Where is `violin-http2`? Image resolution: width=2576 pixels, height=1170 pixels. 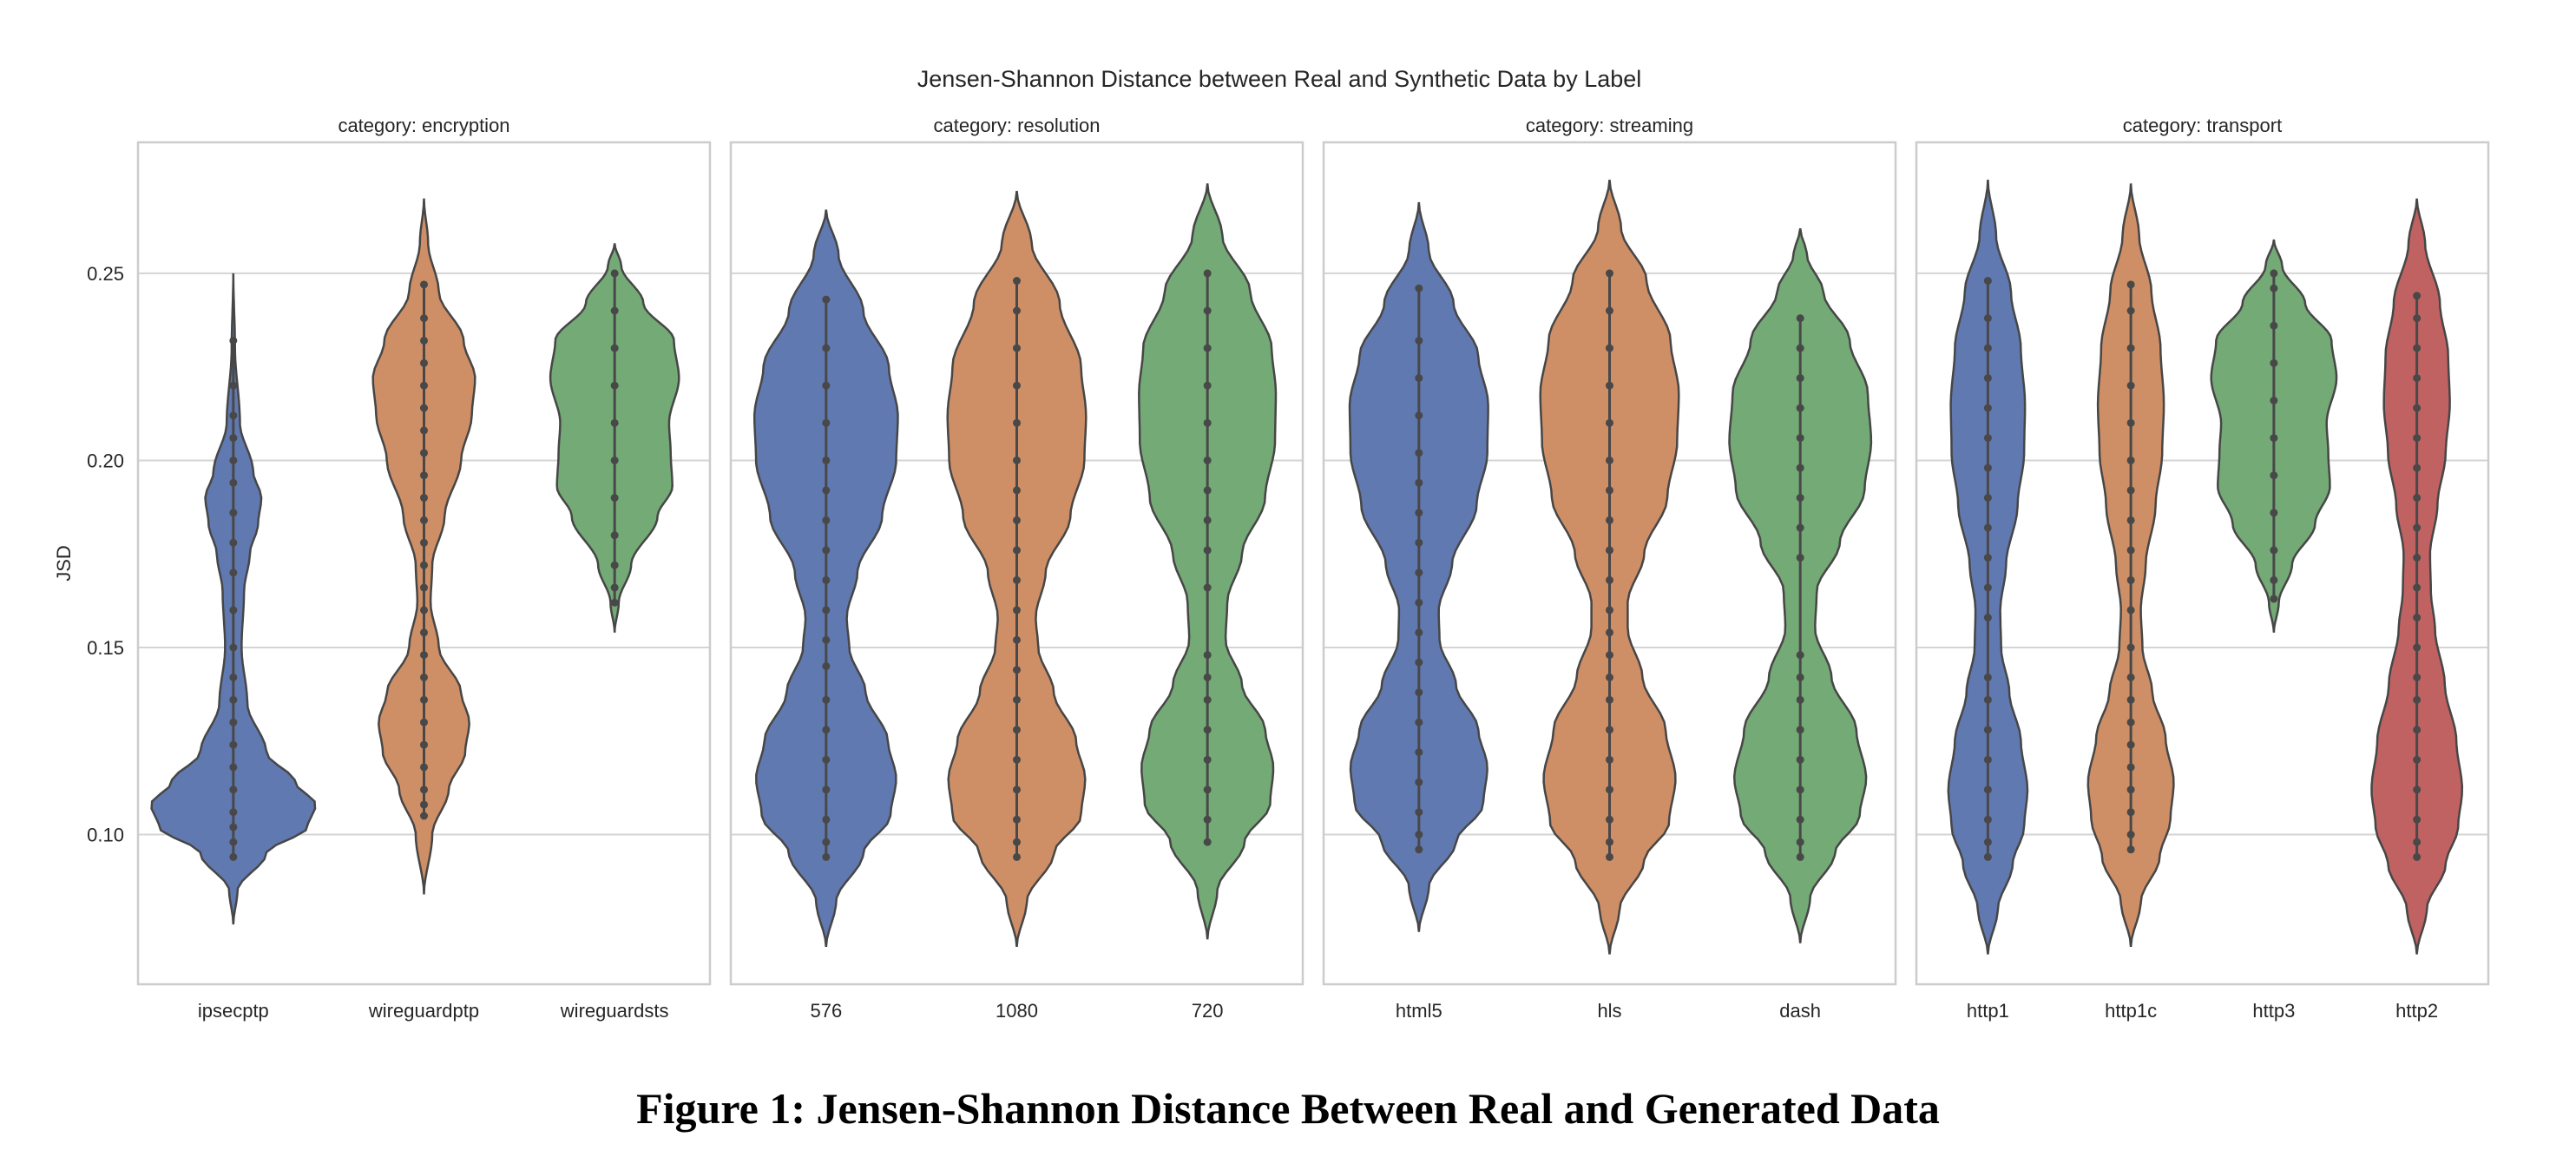
violin-http2 is located at coordinates (2417, 576).